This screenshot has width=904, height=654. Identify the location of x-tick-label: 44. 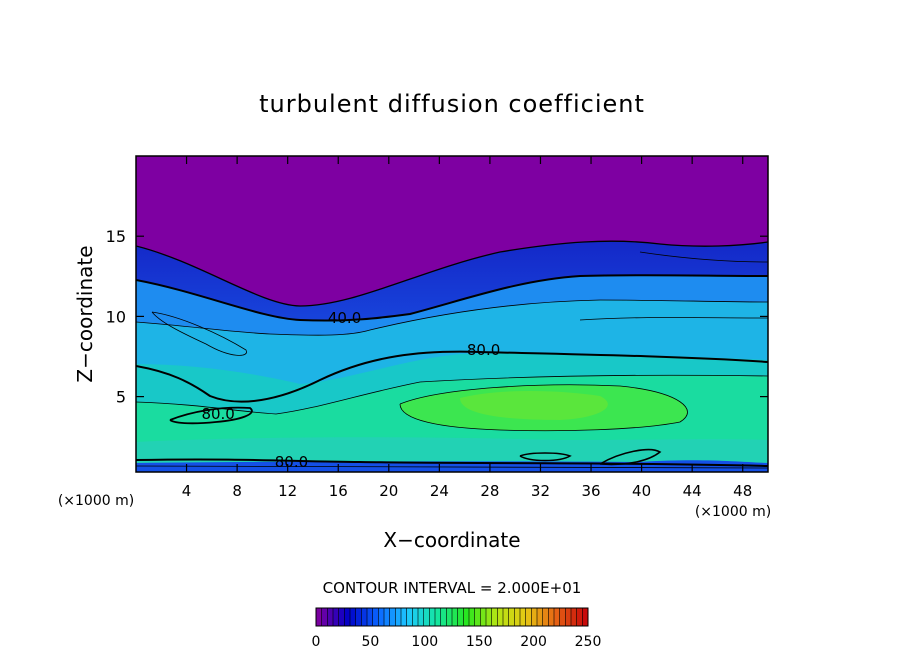
(692, 491).